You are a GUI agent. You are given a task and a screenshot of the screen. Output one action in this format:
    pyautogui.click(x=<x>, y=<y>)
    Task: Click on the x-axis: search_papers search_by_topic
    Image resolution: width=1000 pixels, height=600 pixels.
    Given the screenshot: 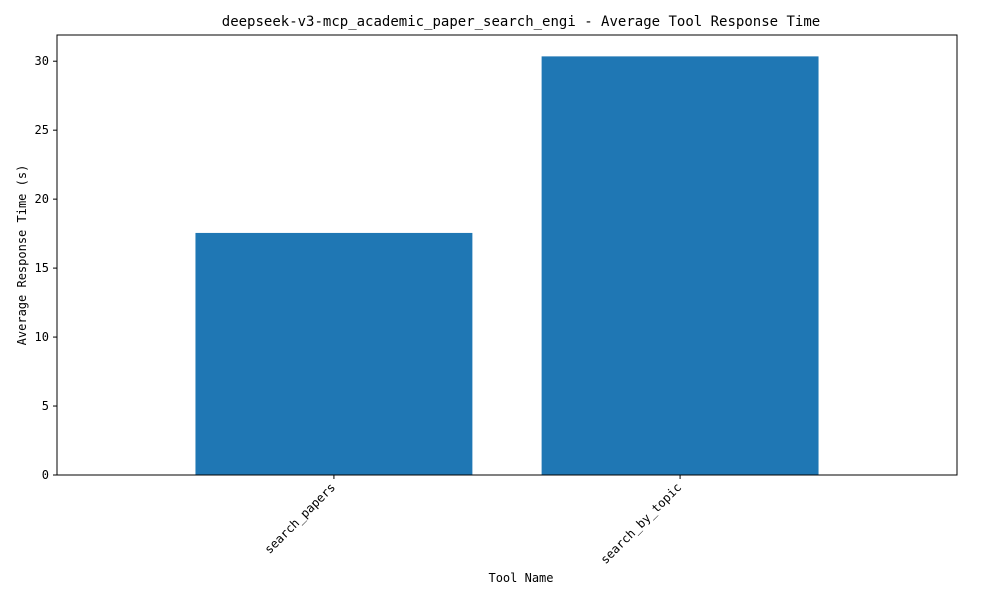 What is the action you would take?
    pyautogui.click(x=473, y=521)
    